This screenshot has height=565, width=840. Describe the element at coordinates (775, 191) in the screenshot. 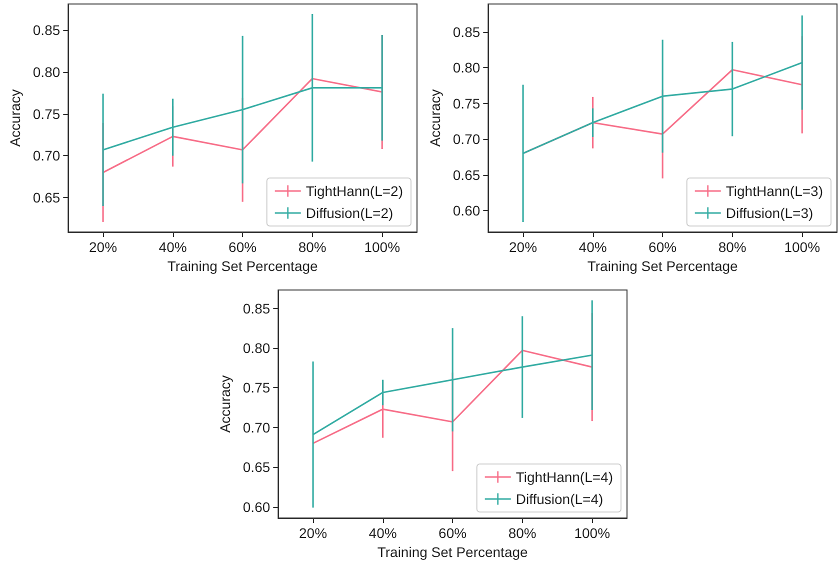

I see `legend-label: TightHann(L=3)` at that location.